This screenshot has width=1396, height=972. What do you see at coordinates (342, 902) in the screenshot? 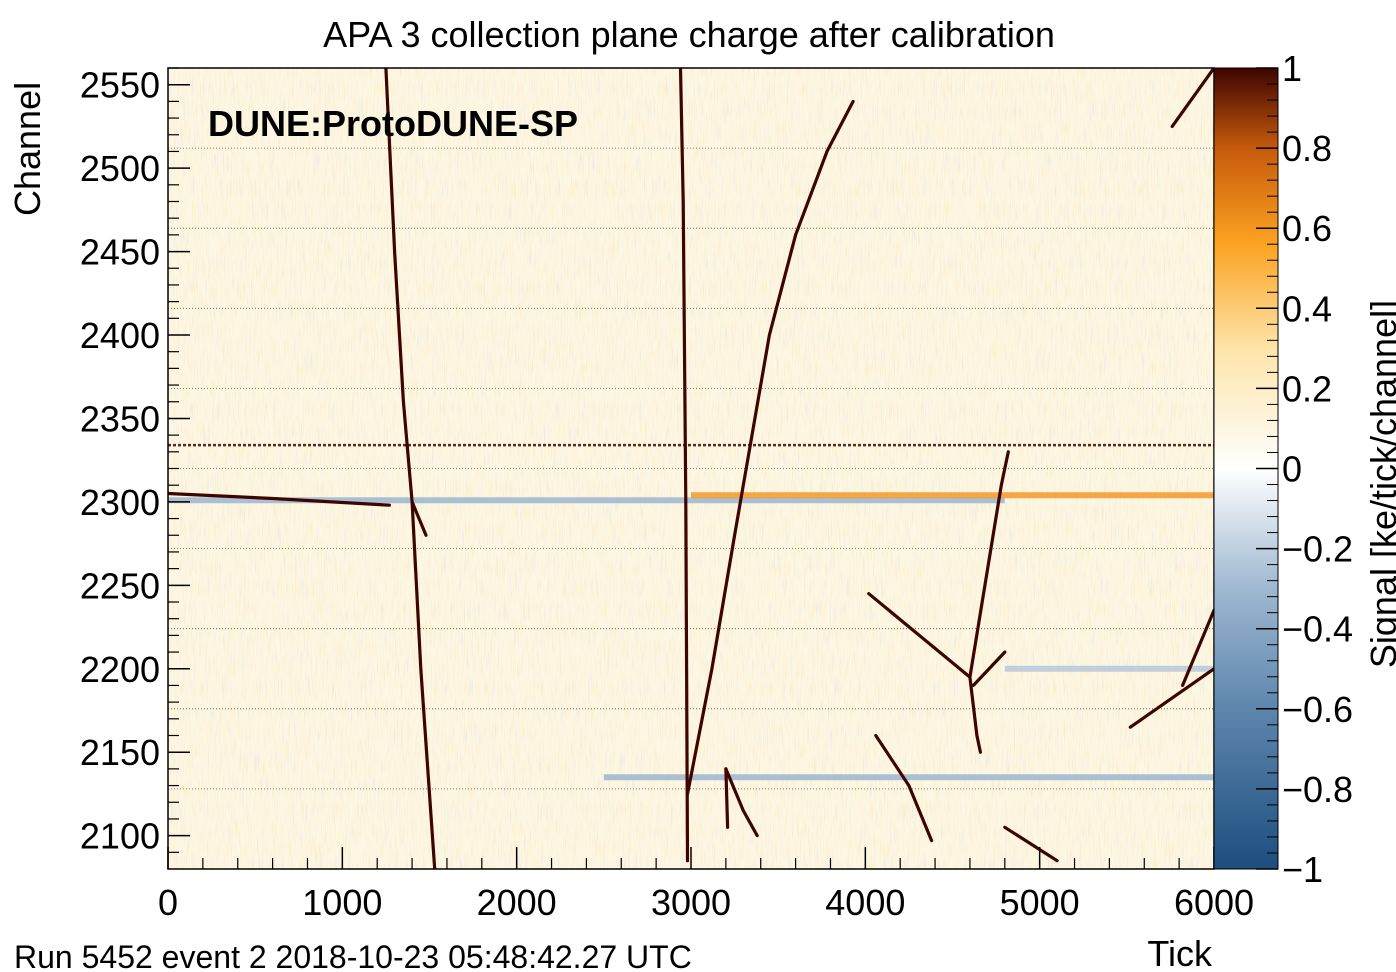
I see `x-tick-label: 1000` at bounding box center [342, 902].